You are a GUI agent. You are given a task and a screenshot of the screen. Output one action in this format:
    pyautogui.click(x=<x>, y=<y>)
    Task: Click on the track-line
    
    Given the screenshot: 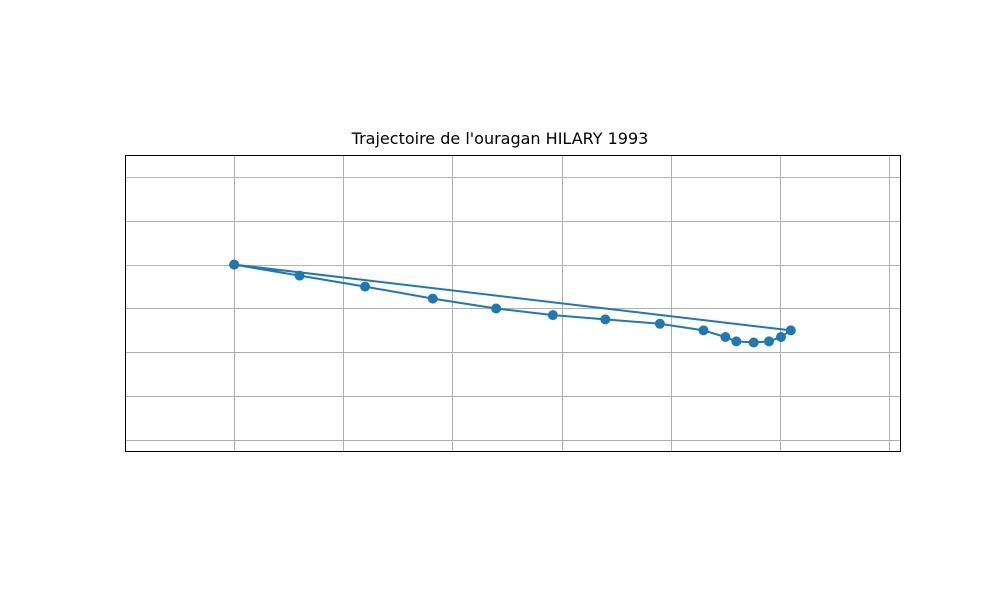 What is the action you would take?
    pyautogui.click(x=513, y=303)
    